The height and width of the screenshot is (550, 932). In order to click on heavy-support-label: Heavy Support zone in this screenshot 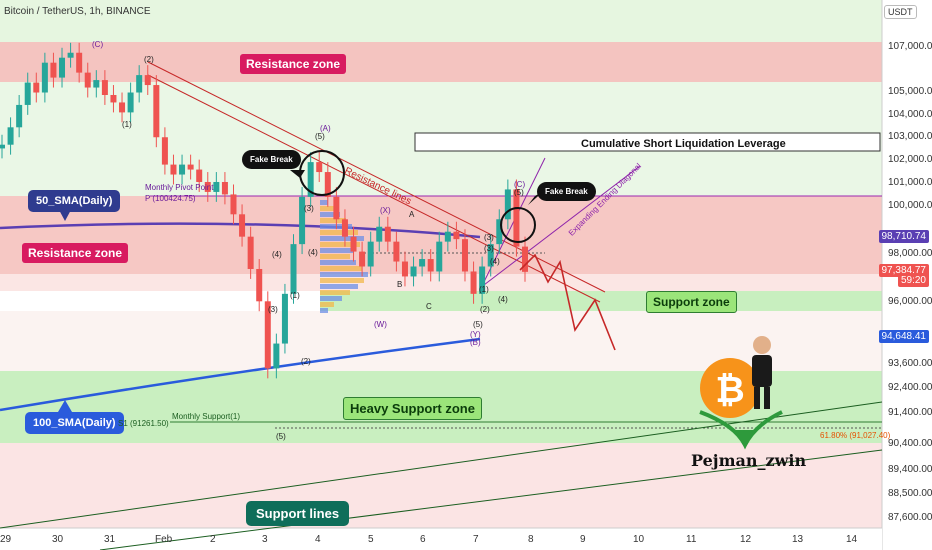, I will do `click(412, 408)`.